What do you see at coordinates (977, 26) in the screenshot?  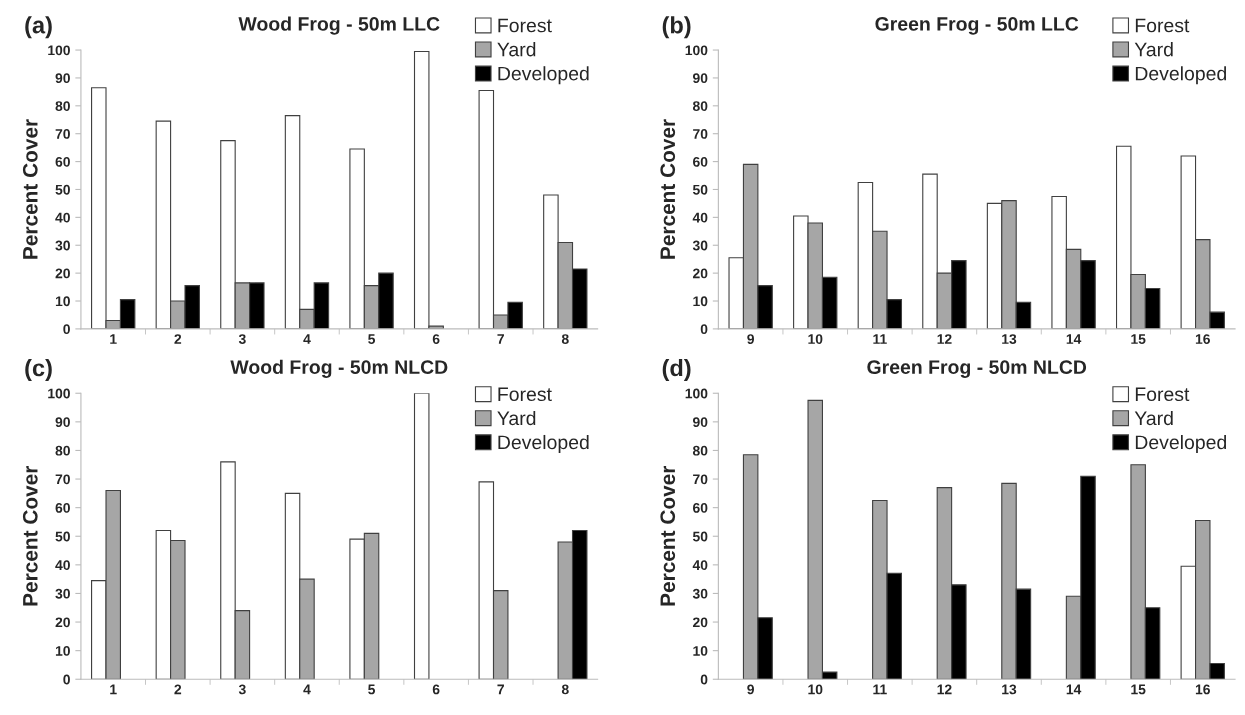 I see `chart-title: Green Frog - 50m LLC` at bounding box center [977, 26].